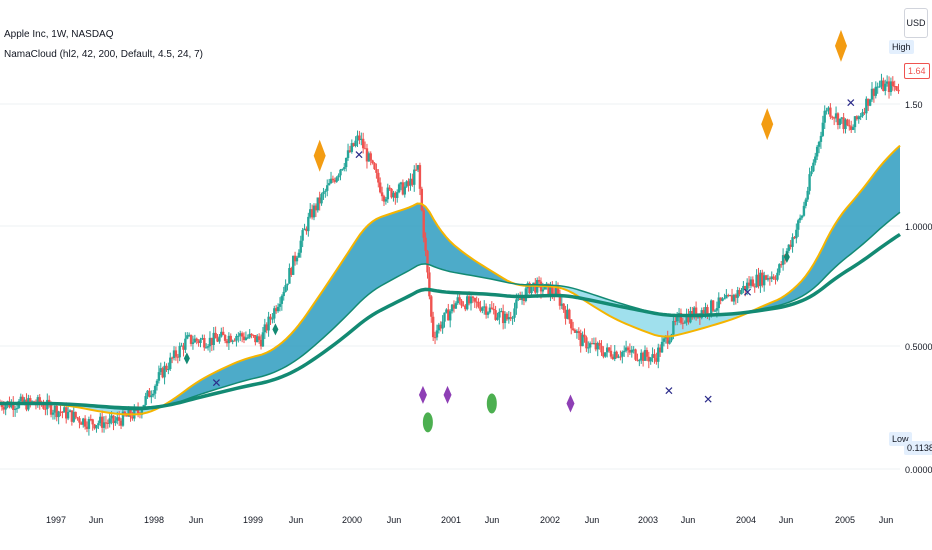 This screenshot has height=550, width=932. I want to click on symbol-title: Apple Inc, 1W, NASDAQ, so click(59, 34).